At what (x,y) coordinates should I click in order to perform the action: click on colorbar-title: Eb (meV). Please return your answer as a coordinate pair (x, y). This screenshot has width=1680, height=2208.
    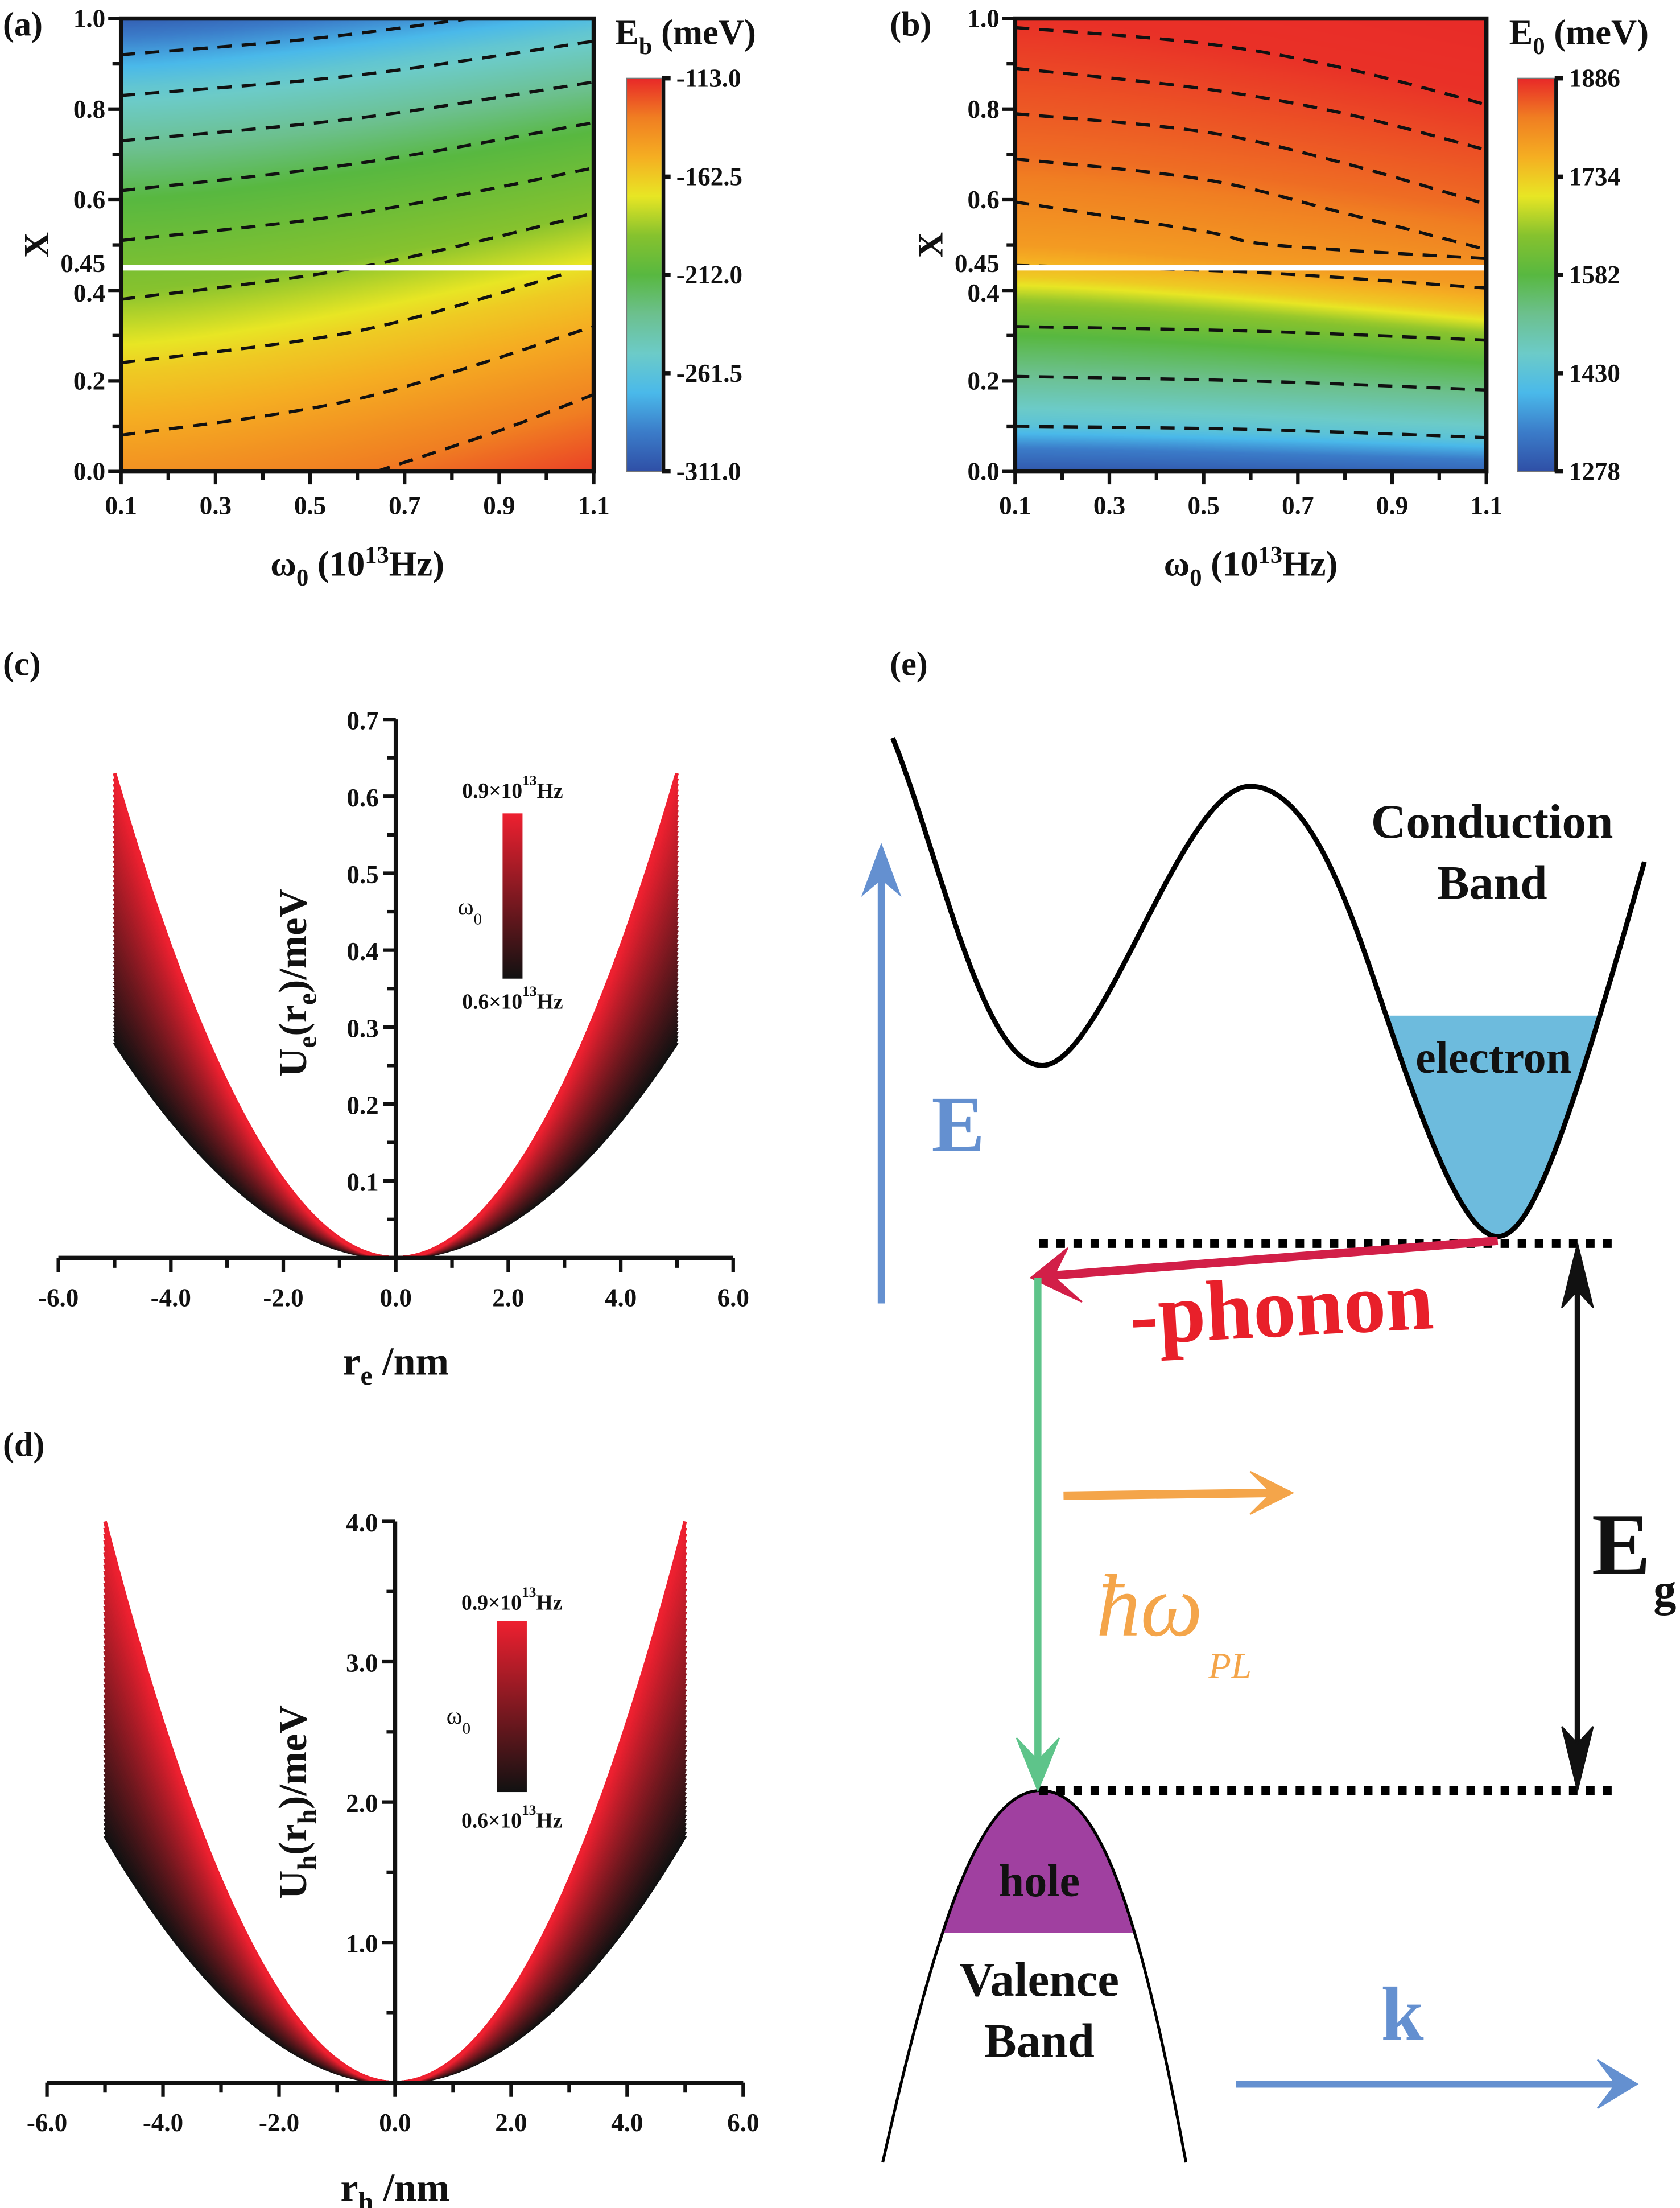
    Looking at the image, I should click on (685, 36).